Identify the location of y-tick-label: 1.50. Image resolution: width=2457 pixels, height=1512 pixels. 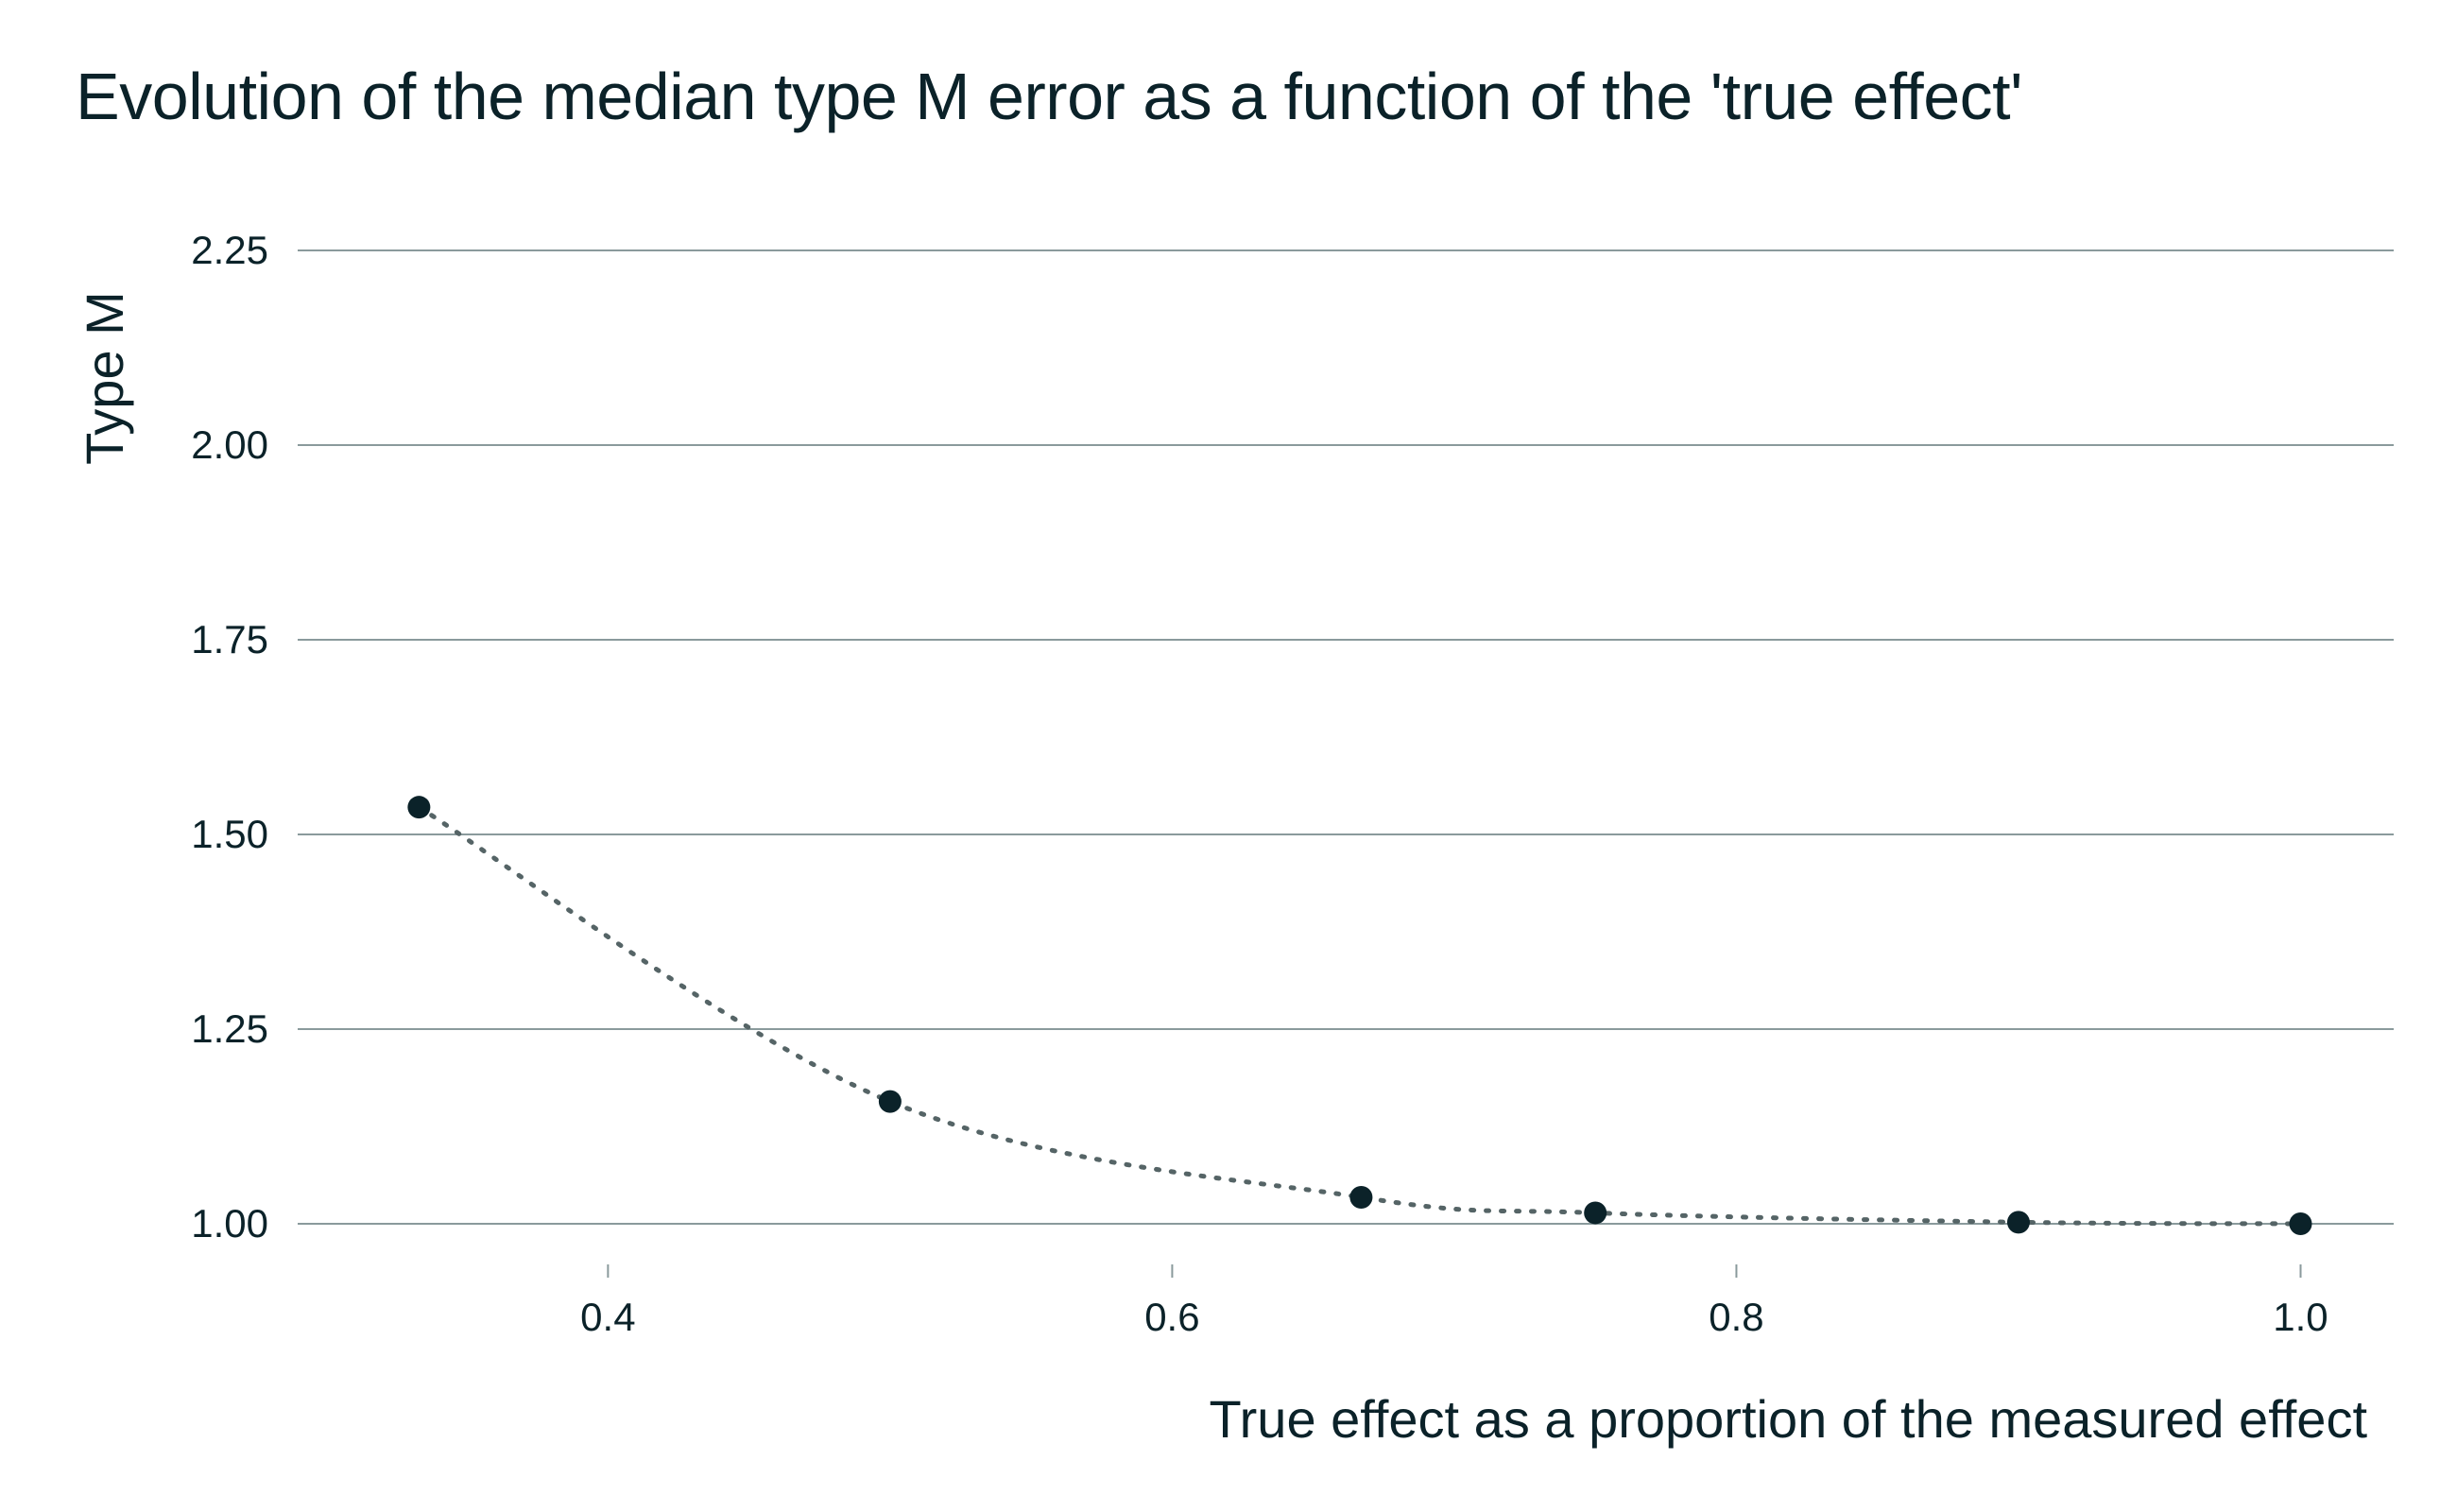
(229, 834).